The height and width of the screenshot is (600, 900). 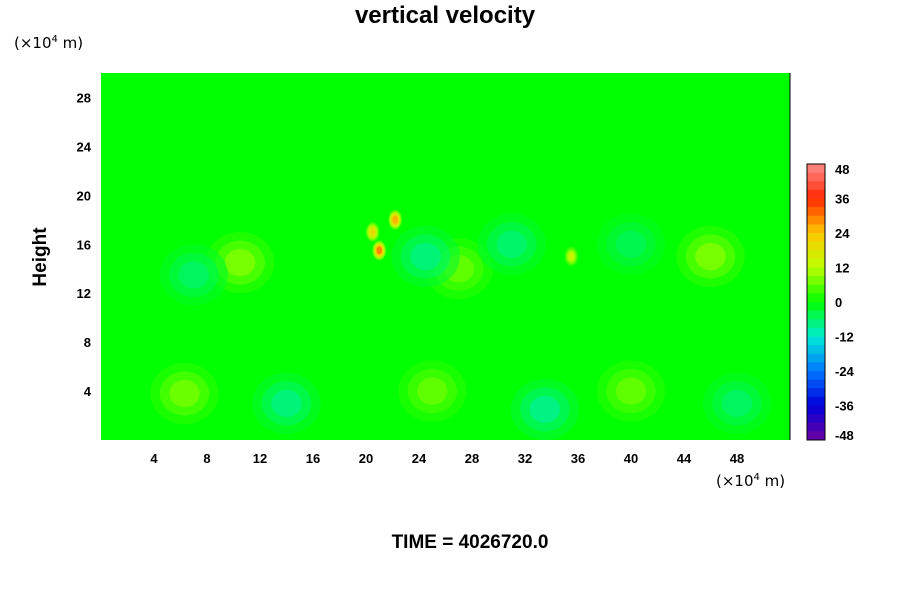 What do you see at coordinates (313, 458) in the screenshot?
I see `x-tick-label: 16` at bounding box center [313, 458].